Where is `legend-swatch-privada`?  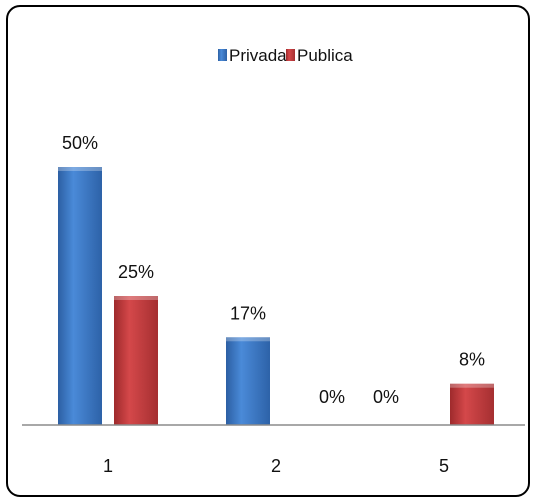
legend-swatch-privada is located at coordinates (222, 55).